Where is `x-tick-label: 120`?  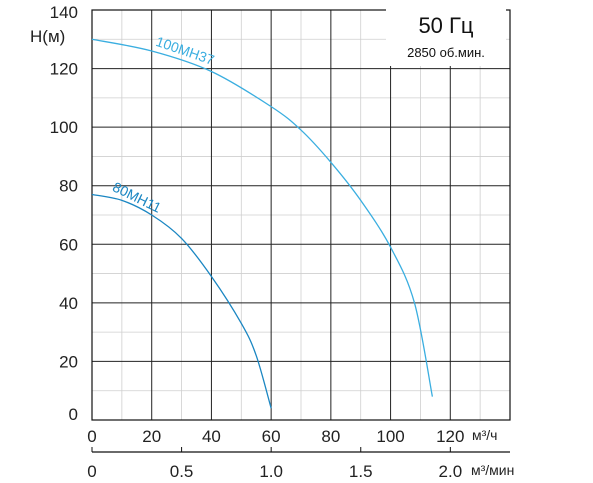 x-tick-label: 120 is located at coordinates (450, 436).